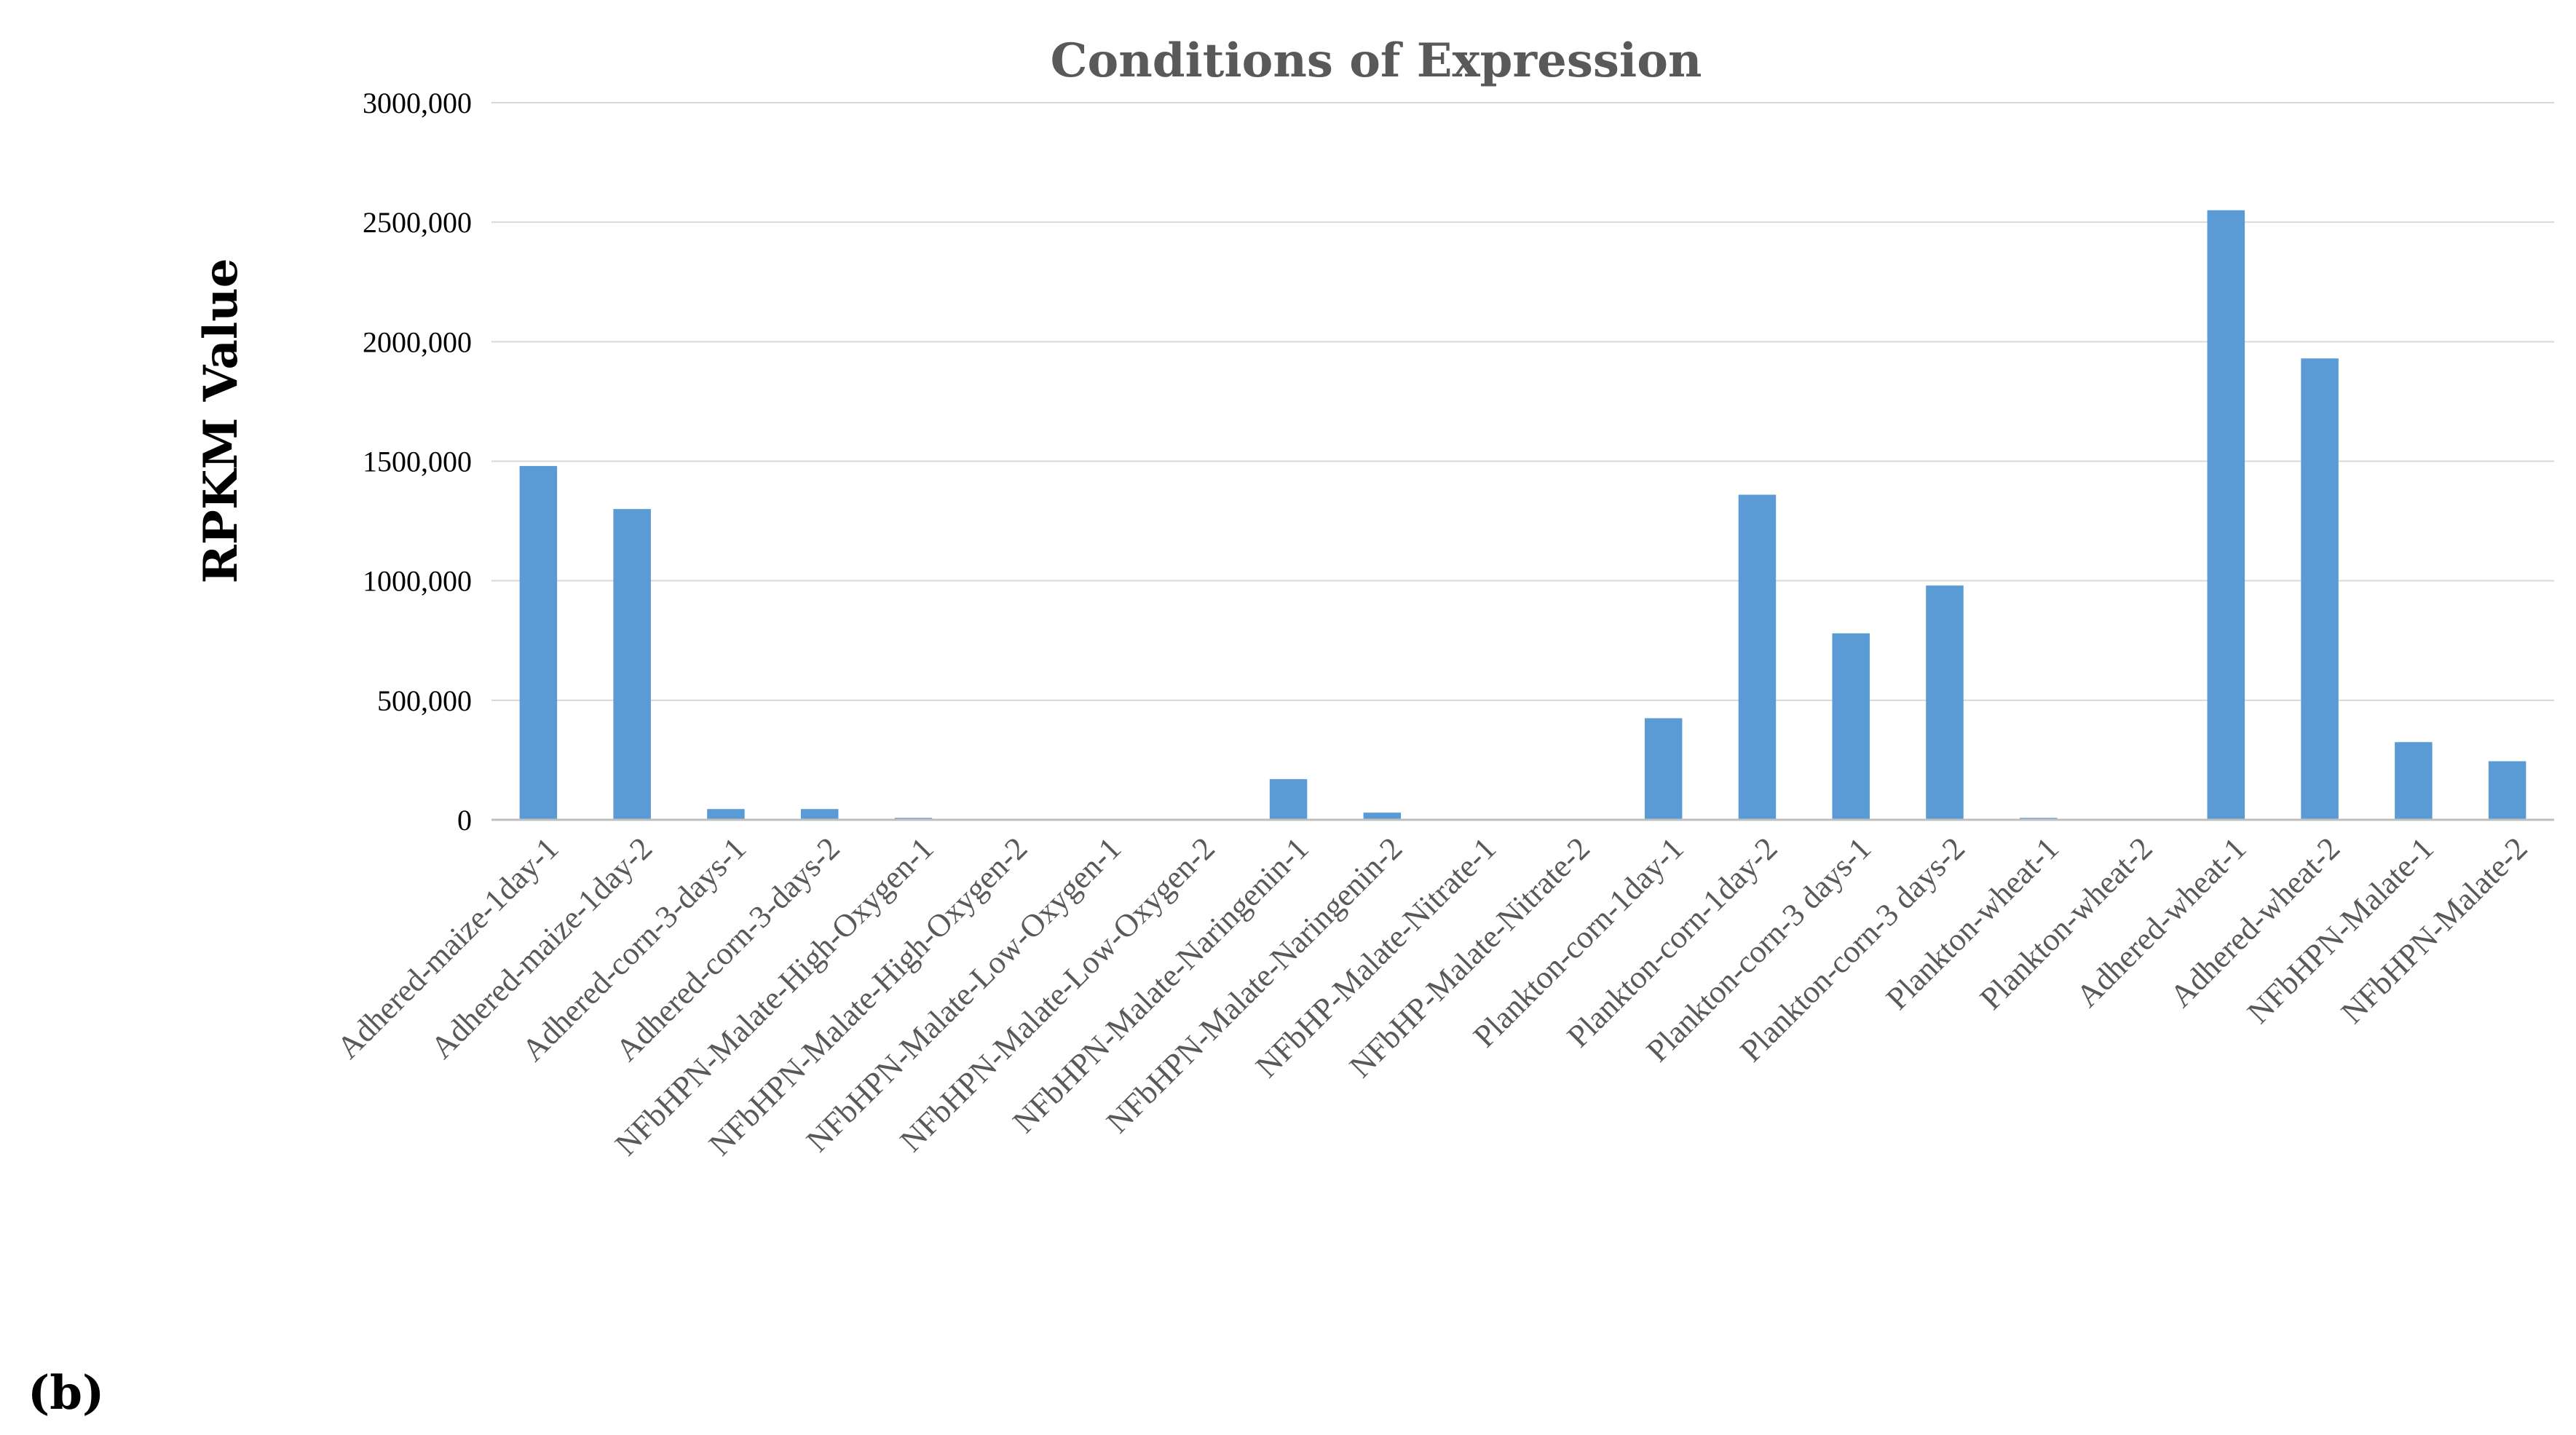 Image resolution: width=2576 pixels, height=1435 pixels. Describe the element at coordinates (2255, 921) in the screenshot. I see `x-tick-label: Adhered-wheat-2` at that location.